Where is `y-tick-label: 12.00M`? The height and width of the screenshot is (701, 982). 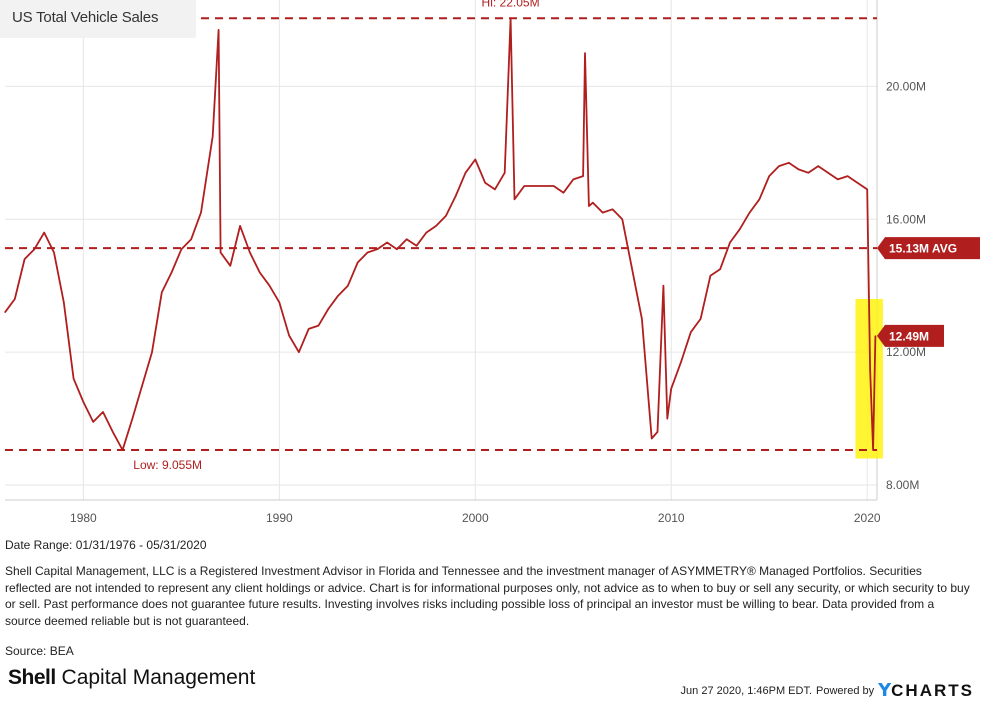
y-tick-label: 12.00M is located at coordinates (906, 352).